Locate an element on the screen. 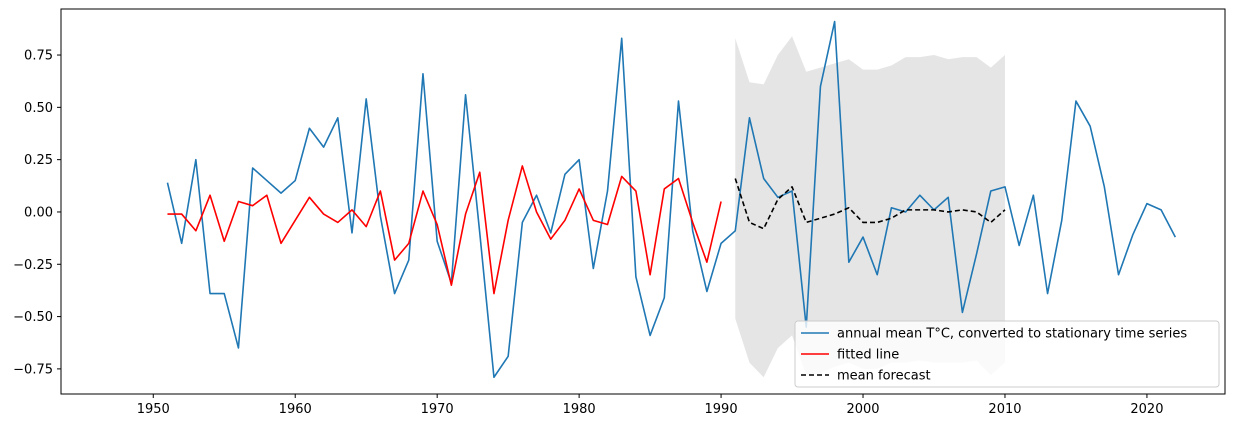  y-axis: −0.75 −0.50 −0.25 0.00 0.25 0.50 0.75 is located at coordinates (37, 213).